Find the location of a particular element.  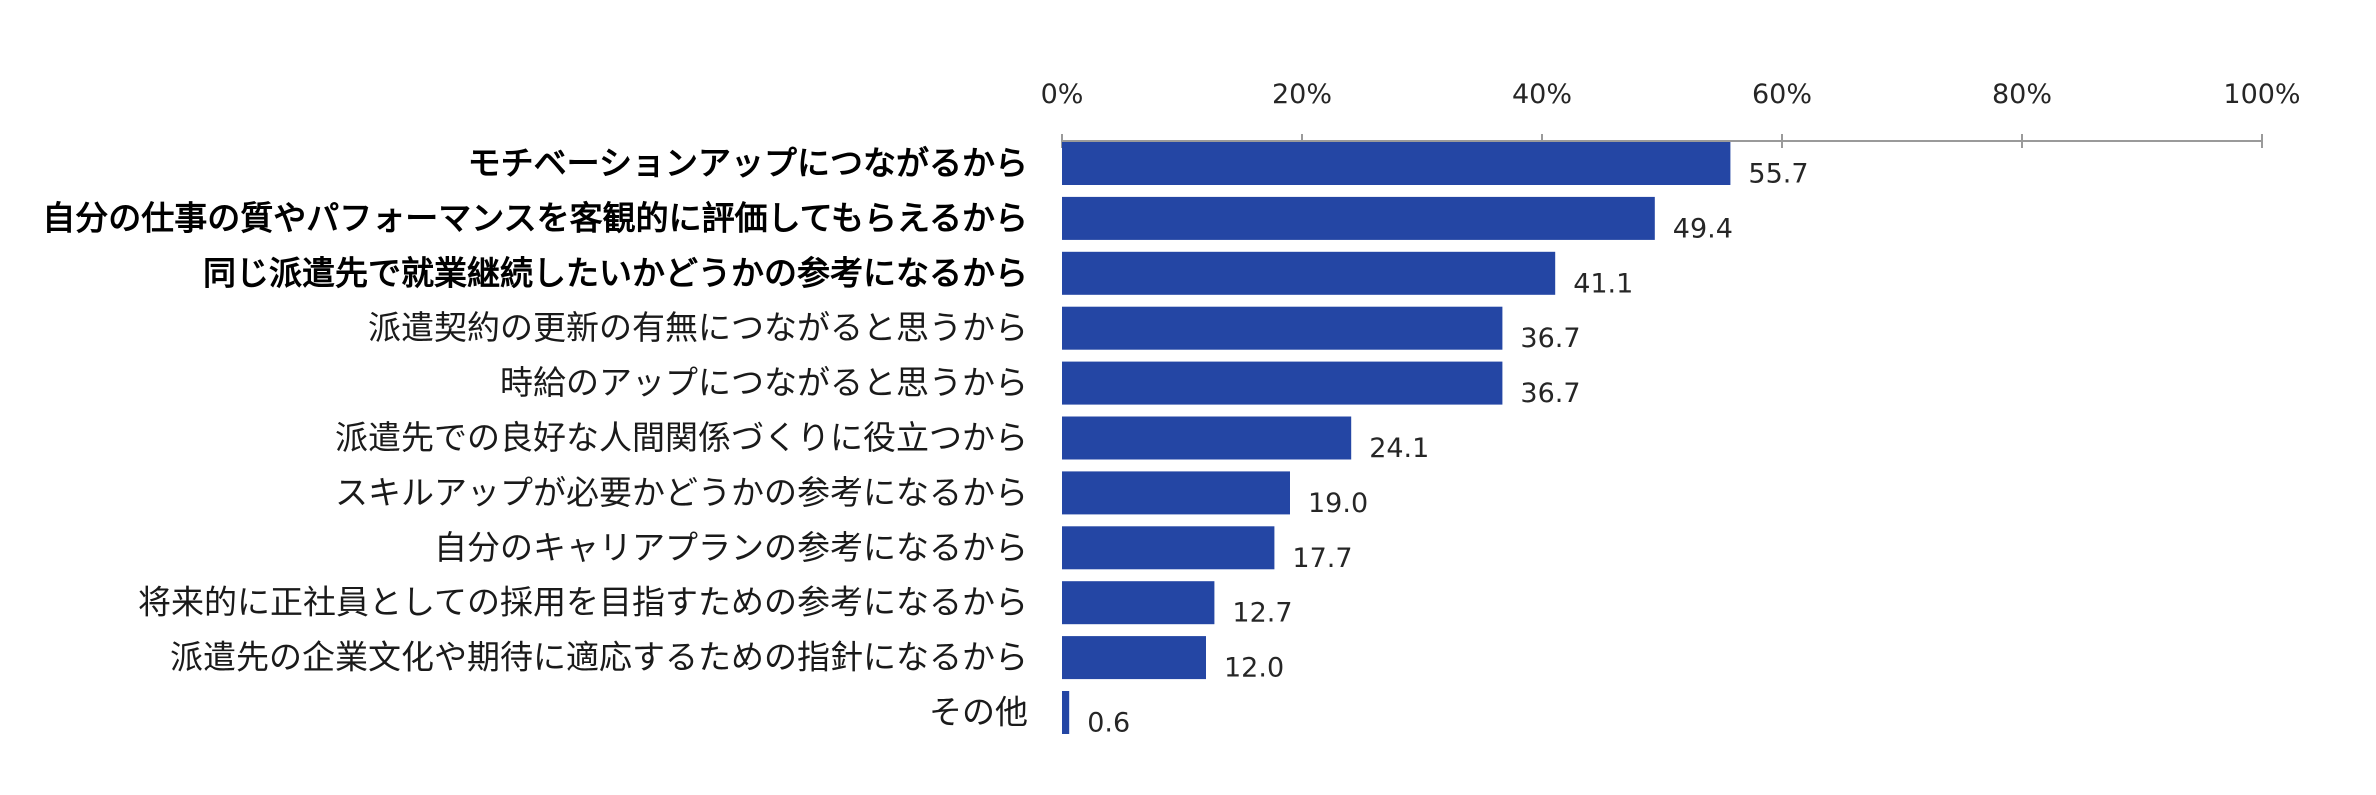

category-label: 時給のアップにつながると思うから is located at coordinates (764, 382).